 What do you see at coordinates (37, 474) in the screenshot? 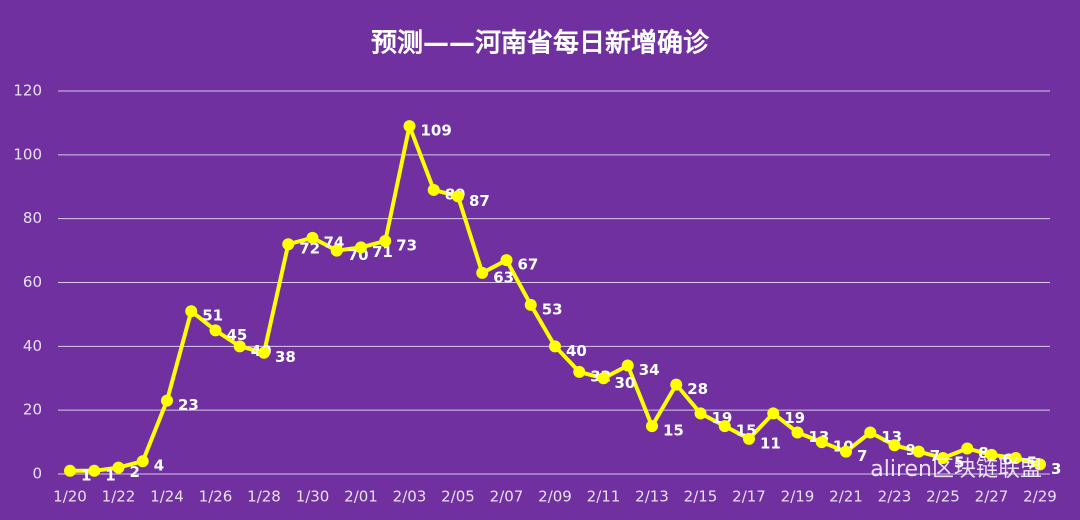
I see `y-tick-label: 0` at bounding box center [37, 474].